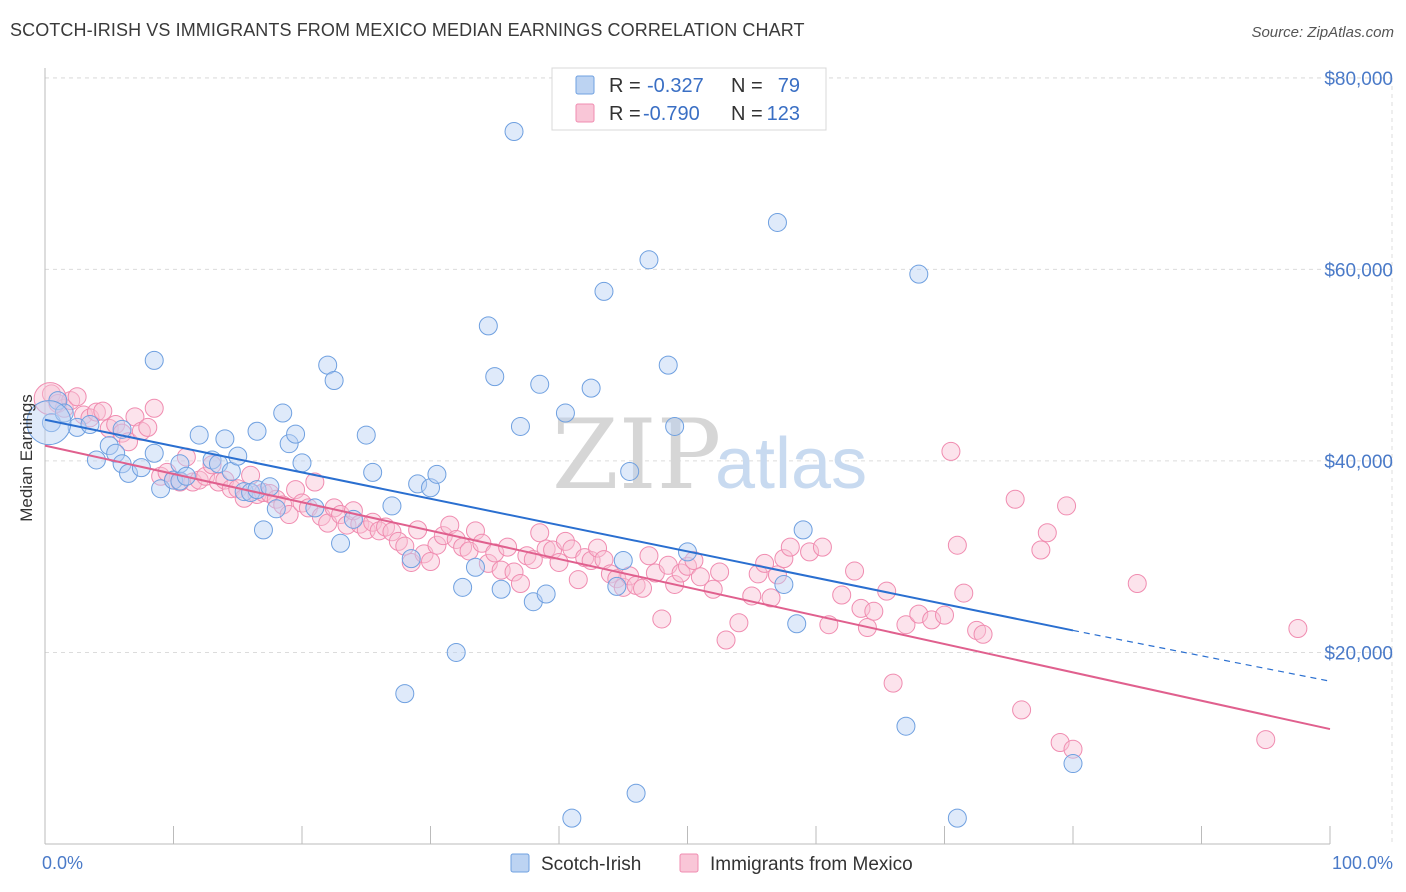  I want to click on legend-r-value-1: -0.327, so click(675, 86).